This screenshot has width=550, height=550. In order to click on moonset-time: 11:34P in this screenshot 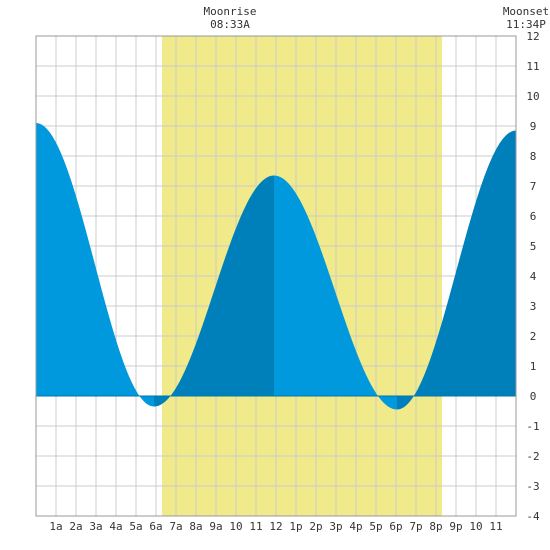, I will do `click(526, 24)`.